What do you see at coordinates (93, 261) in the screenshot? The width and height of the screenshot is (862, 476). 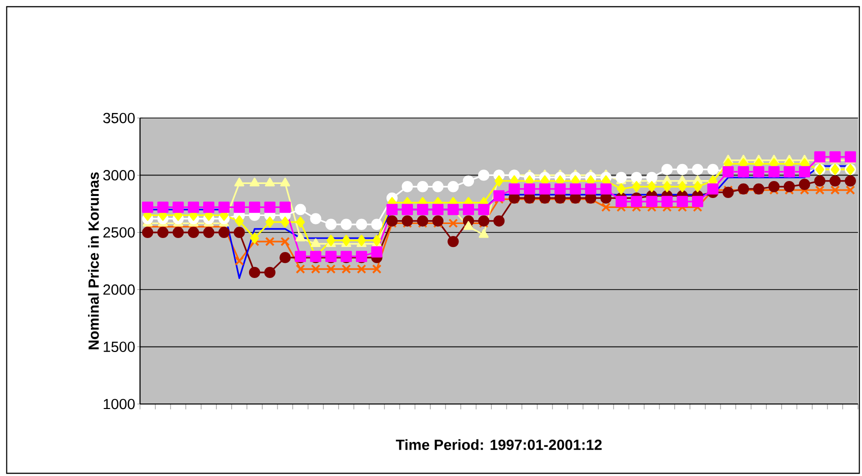 I see `y-axis-title: Nominal Price in Korunas` at bounding box center [93, 261].